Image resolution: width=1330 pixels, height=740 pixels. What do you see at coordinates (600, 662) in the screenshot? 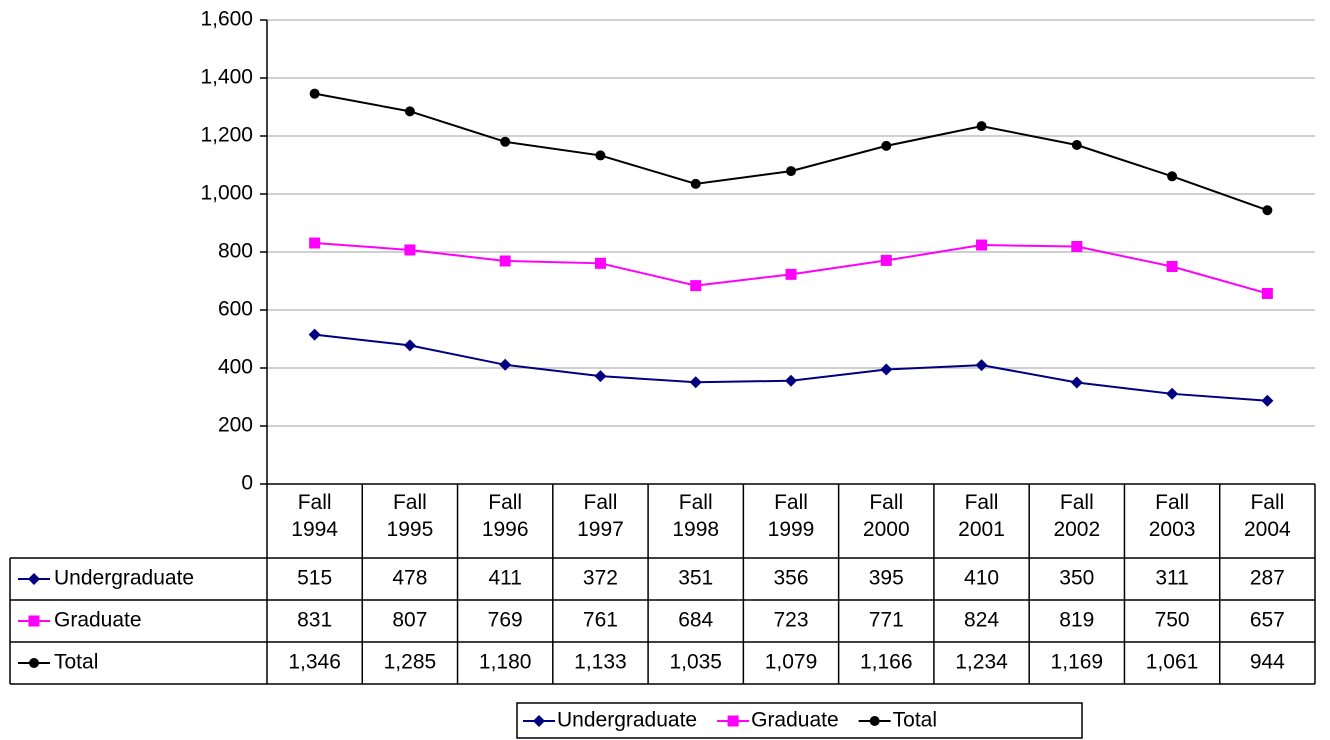
I see `table-cell: 1,133` at bounding box center [600, 662].